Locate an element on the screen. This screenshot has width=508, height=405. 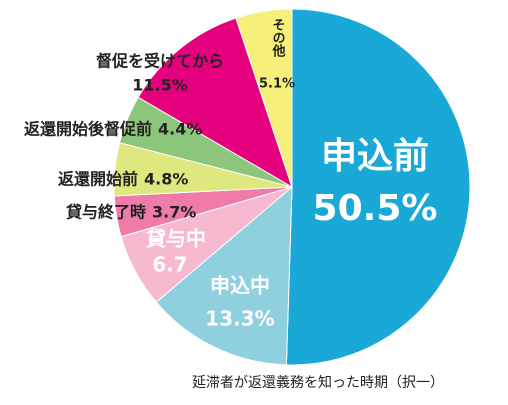
slice-label: 返還開始前 is located at coordinates (98, 179).